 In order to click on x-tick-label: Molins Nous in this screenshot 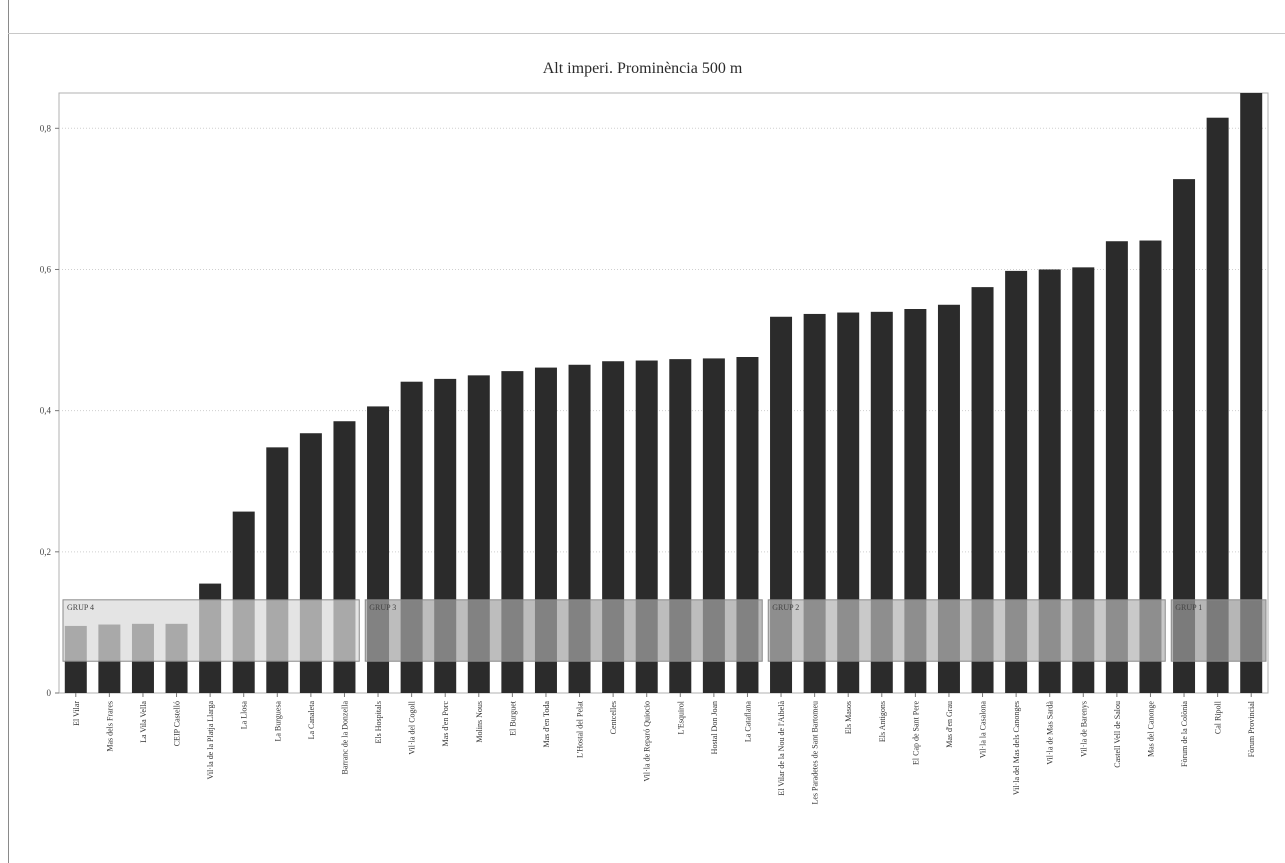, I will do `click(479, 722)`.